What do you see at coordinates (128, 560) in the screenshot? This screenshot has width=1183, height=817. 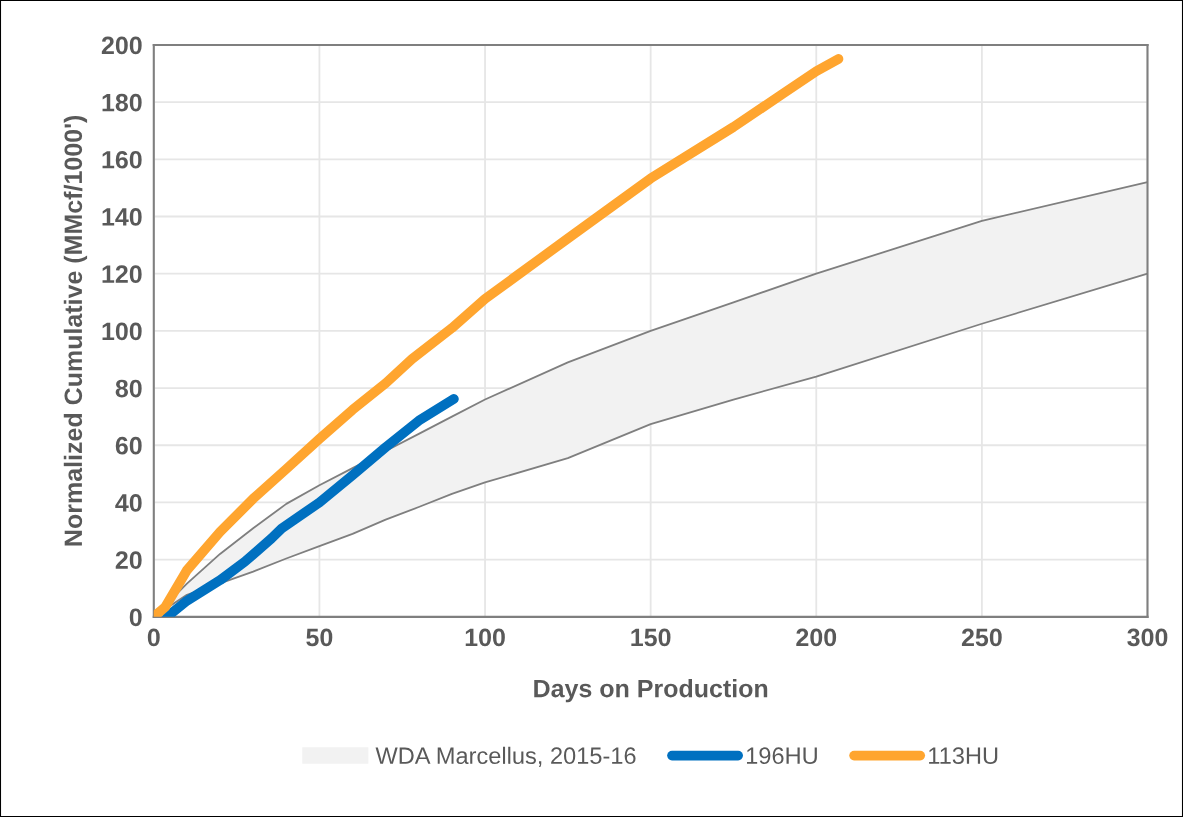 I see `y-tick-label: 20` at bounding box center [128, 560].